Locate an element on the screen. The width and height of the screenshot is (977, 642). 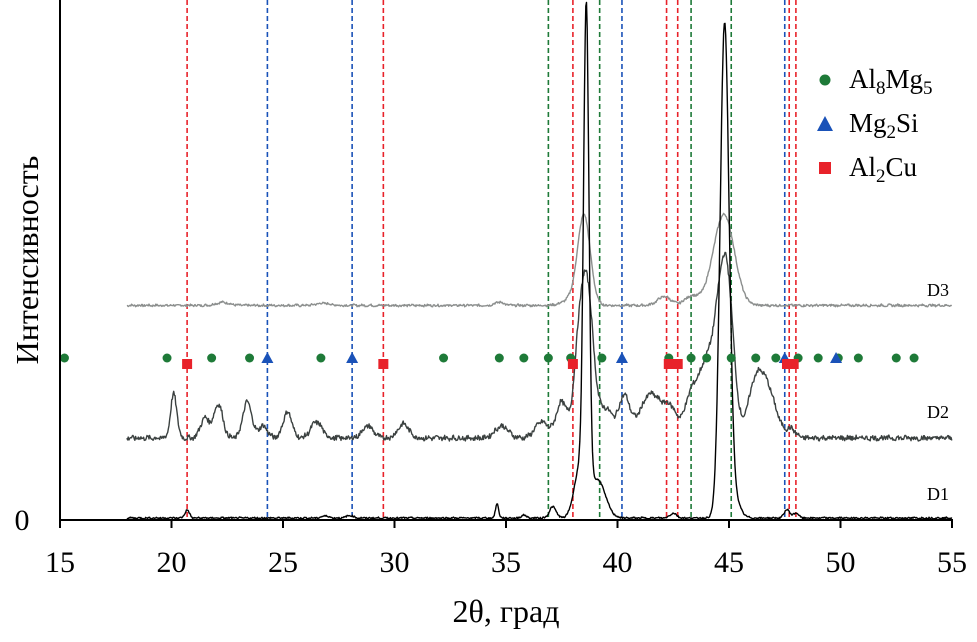
legend-label-al8mg5: Al8Mg5 is located at coordinates (891, 81).